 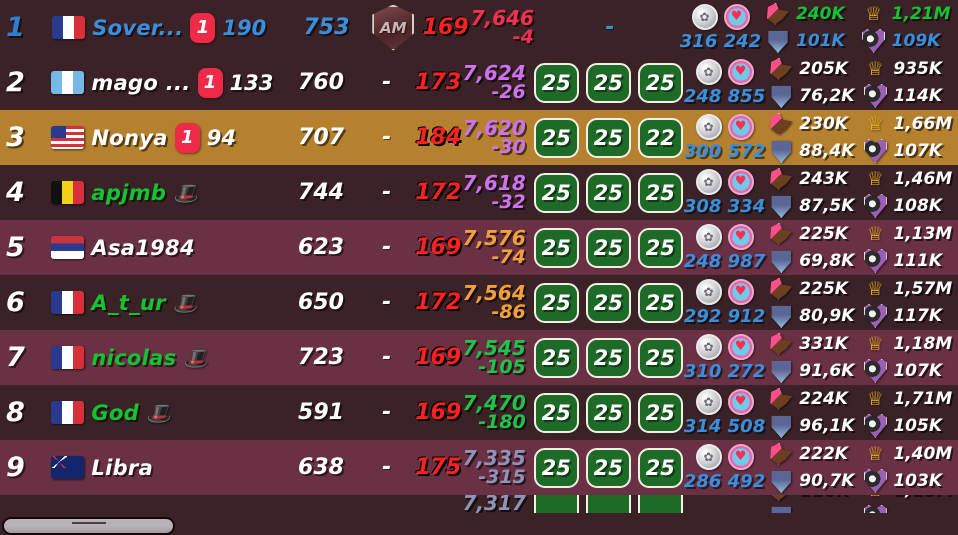 What do you see at coordinates (827, 96) in the screenshot?
I see `shield-value: 76,2K` at bounding box center [827, 96].